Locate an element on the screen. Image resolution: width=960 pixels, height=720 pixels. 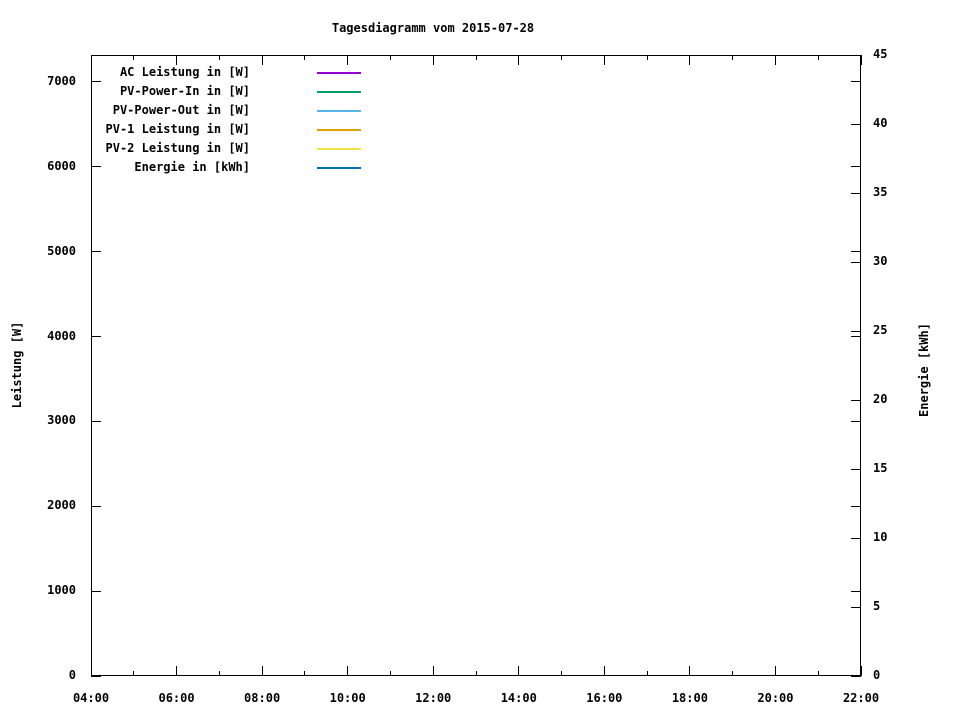
y-right-tick-label: 25 is located at coordinates (880, 330).